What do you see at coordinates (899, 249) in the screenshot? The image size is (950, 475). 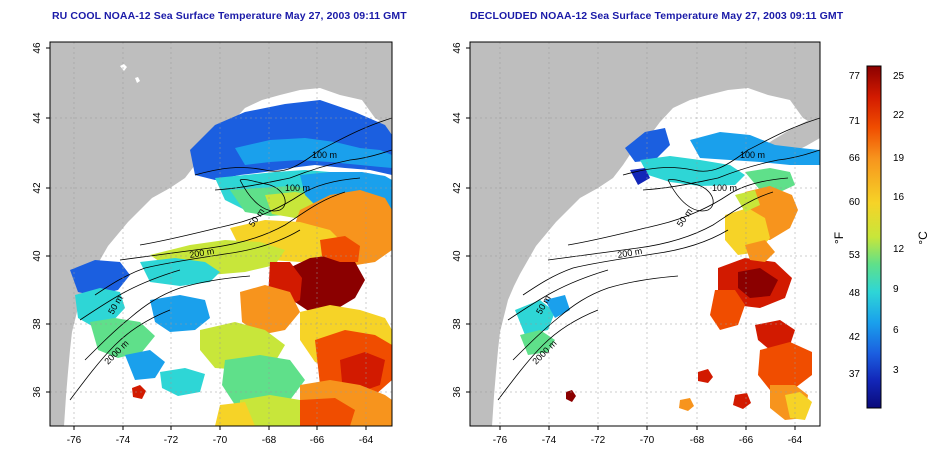 I see `c-tick-label: 12` at bounding box center [899, 249].